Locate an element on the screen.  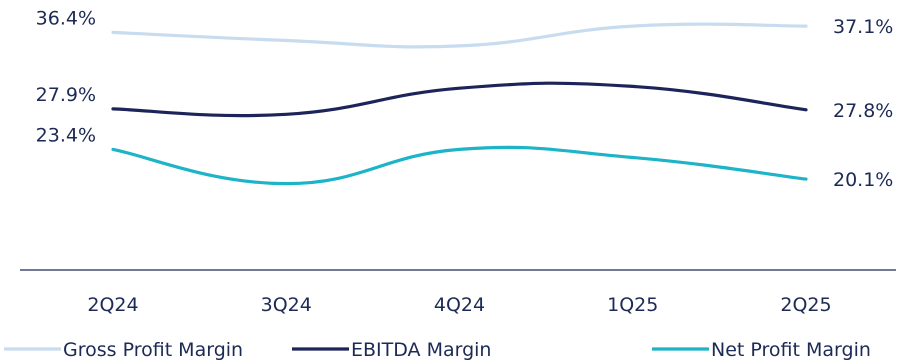
x-tick-label: 4Q24 is located at coordinates (459, 305).